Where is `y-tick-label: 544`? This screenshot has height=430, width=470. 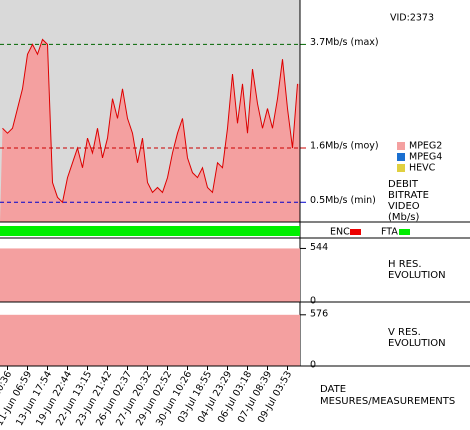
y-tick-label: 544 is located at coordinates (319, 247).